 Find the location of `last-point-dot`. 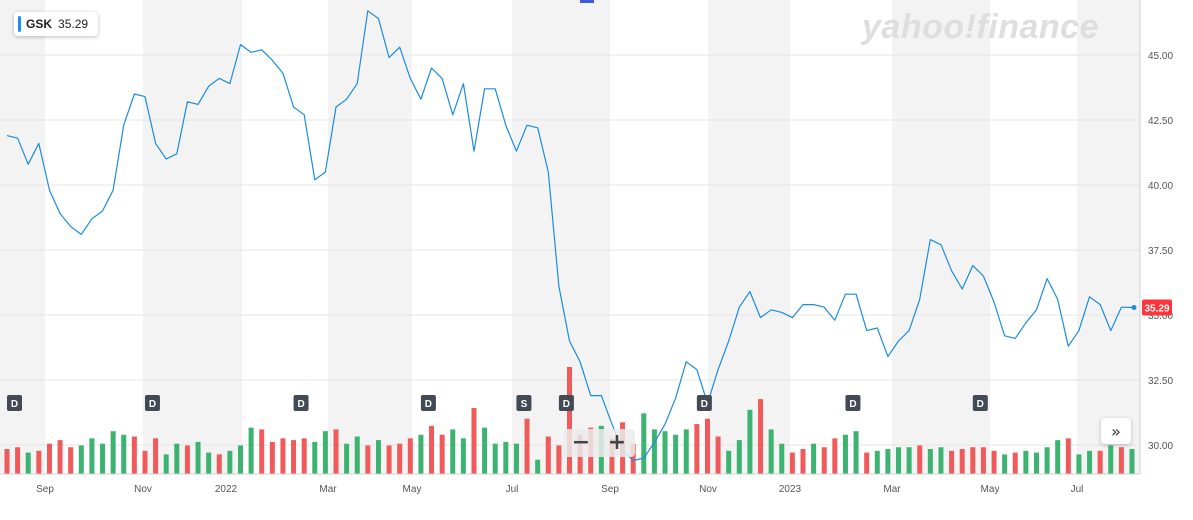

last-point-dot is located at coordinates (1134, 307).